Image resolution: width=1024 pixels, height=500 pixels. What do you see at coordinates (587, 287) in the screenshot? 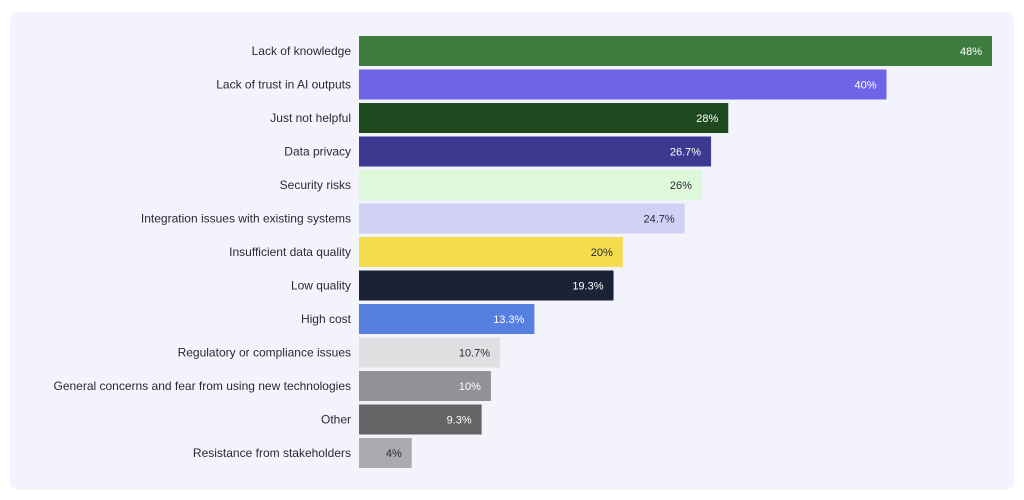
I see `value-label: 19.3%` at bounding box center [587, 287].